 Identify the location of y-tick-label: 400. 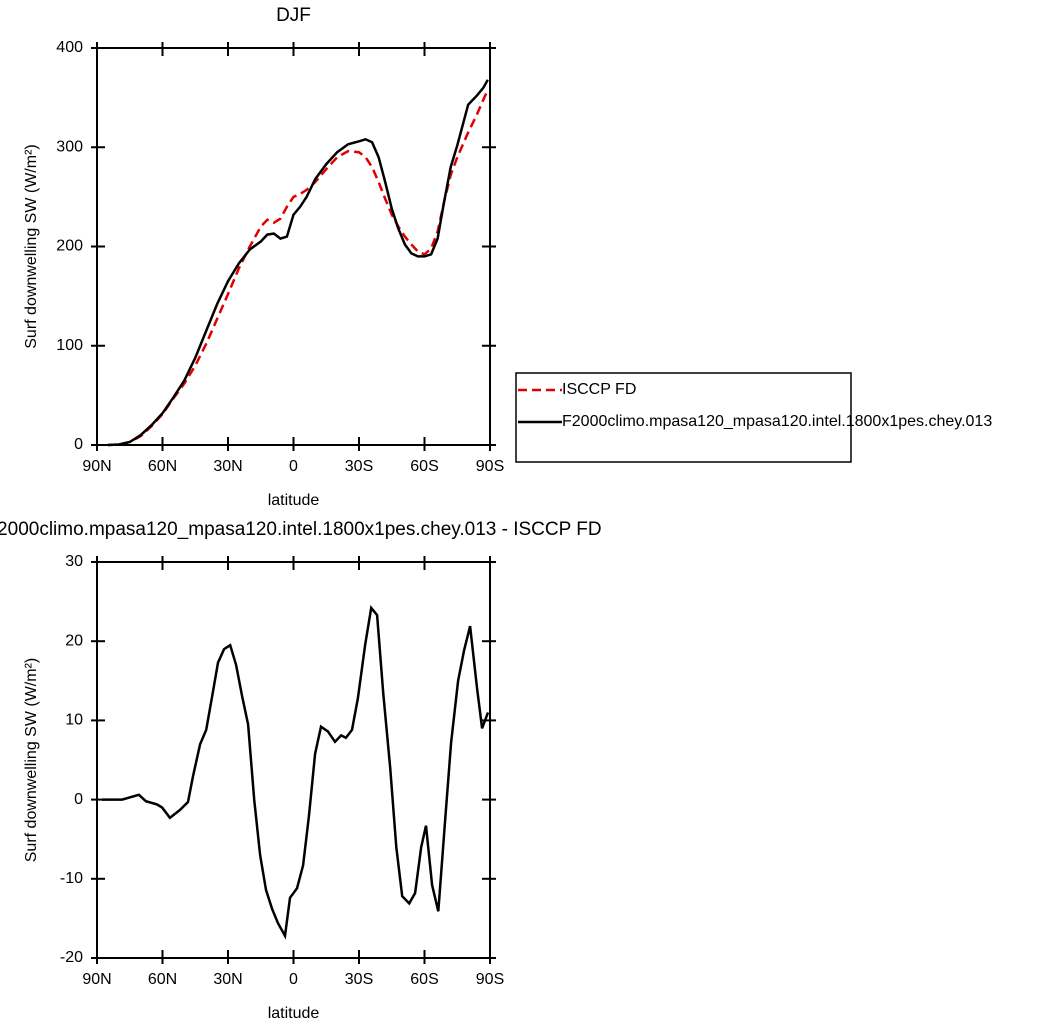
(69, 47).